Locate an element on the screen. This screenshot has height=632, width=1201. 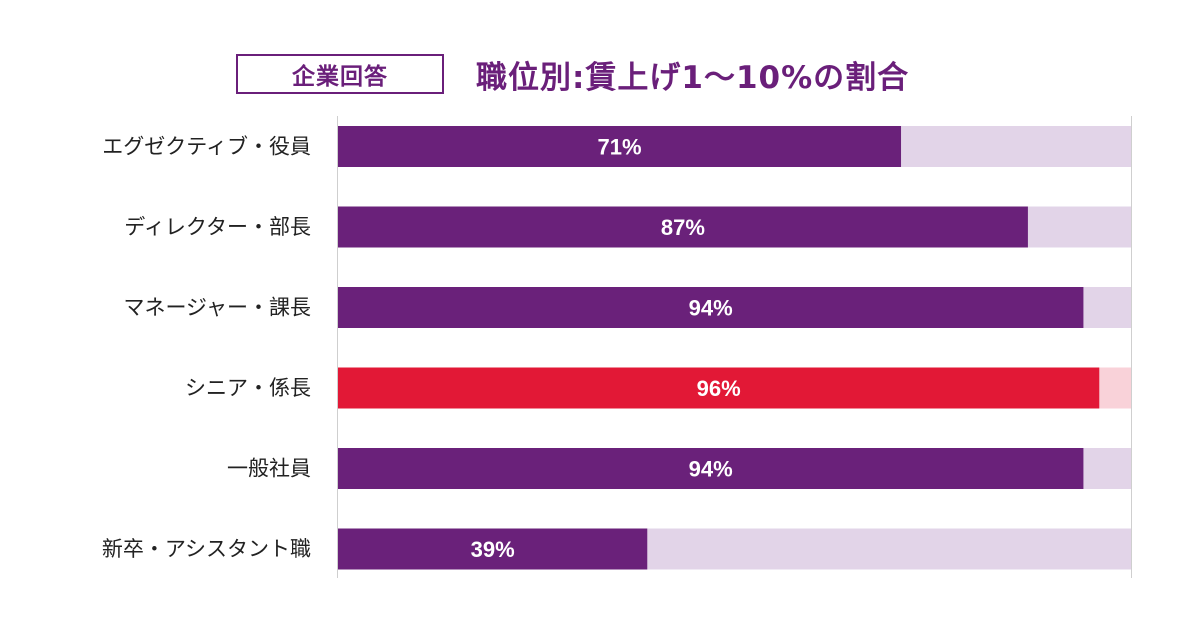
category-label: ディレクター・部長 is located at coordinates (217, 227).